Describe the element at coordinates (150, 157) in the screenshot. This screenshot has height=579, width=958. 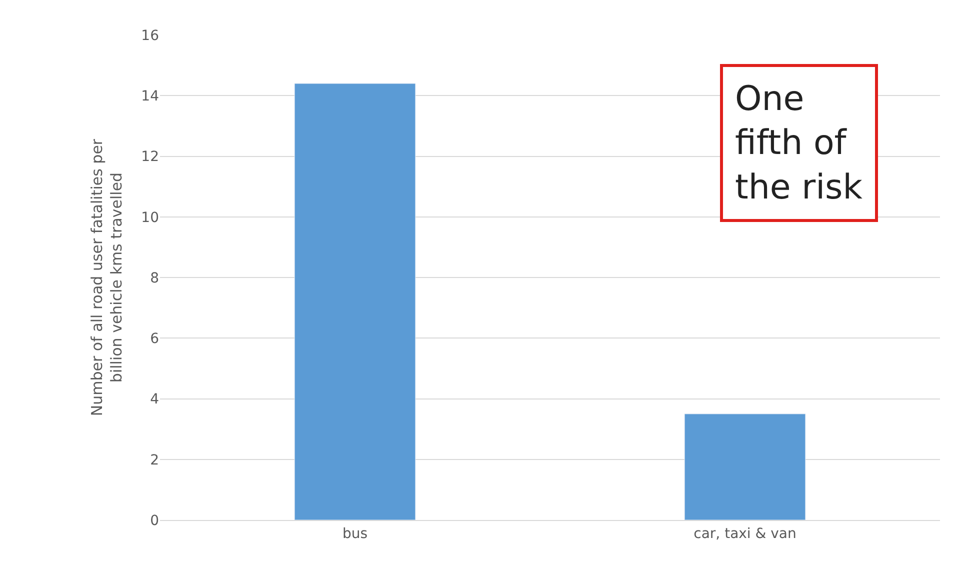
I see `y-tick-label: 12` at that location.